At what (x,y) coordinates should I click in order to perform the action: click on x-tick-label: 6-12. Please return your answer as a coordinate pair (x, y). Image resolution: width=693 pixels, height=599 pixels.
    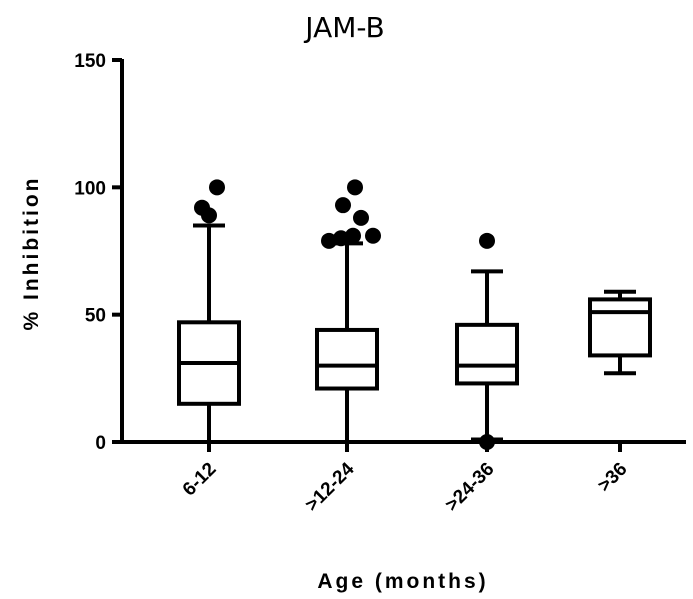
    Looking at the image, I should click on (200, 480).